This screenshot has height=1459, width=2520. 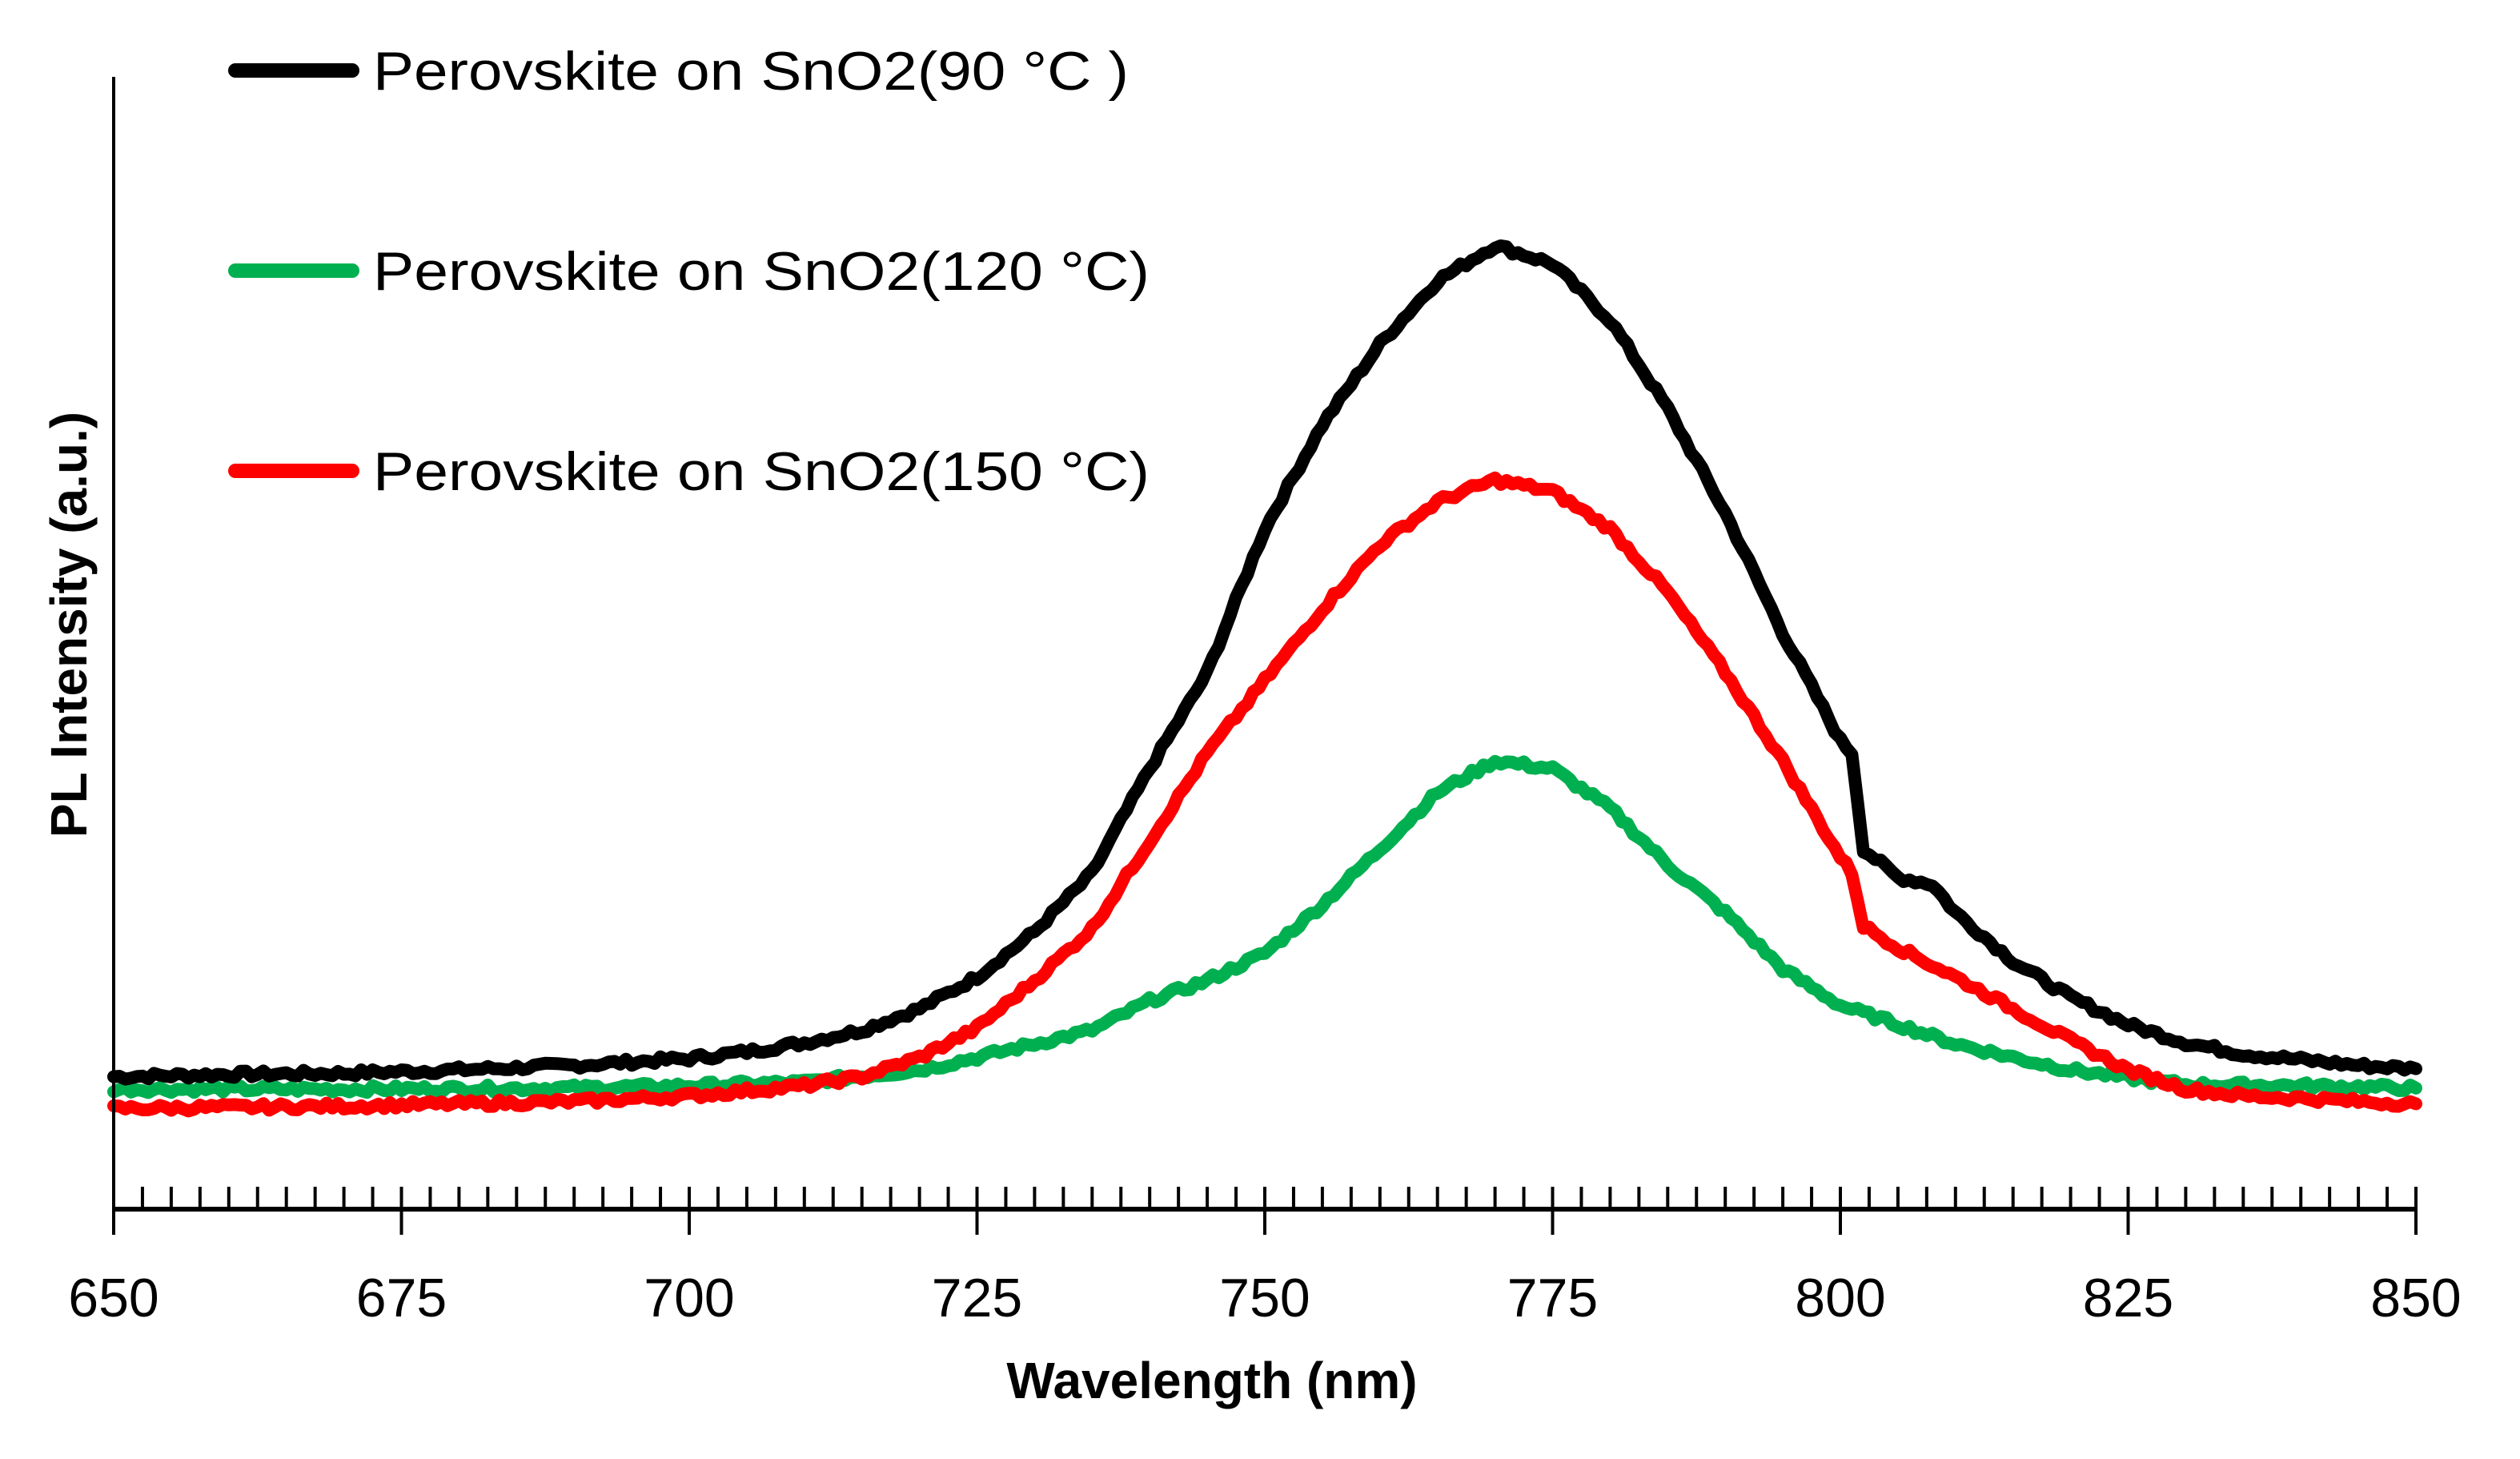 What do you see at coordinates (1552, 1298) in the screenshot?
I see `x-tick-label: 775` at bounding box center [1552, 1298].